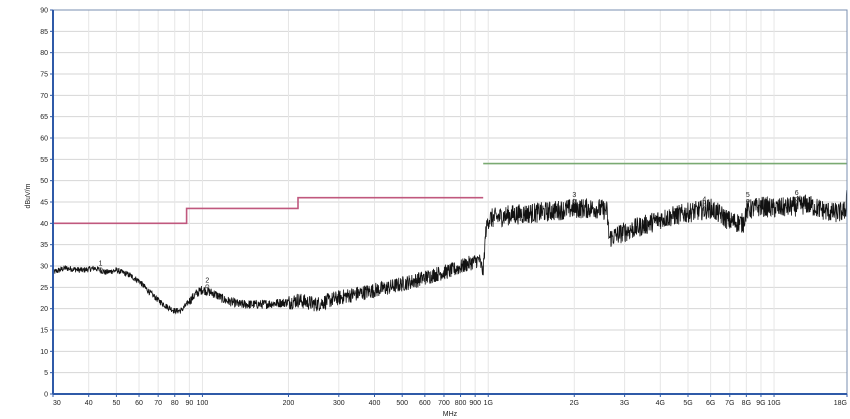 The height and width of the screenshot is (419, 850). Describe the element at coordinates (44, 96) in the screenshot. I see `y-tick-label: 70` at that location.